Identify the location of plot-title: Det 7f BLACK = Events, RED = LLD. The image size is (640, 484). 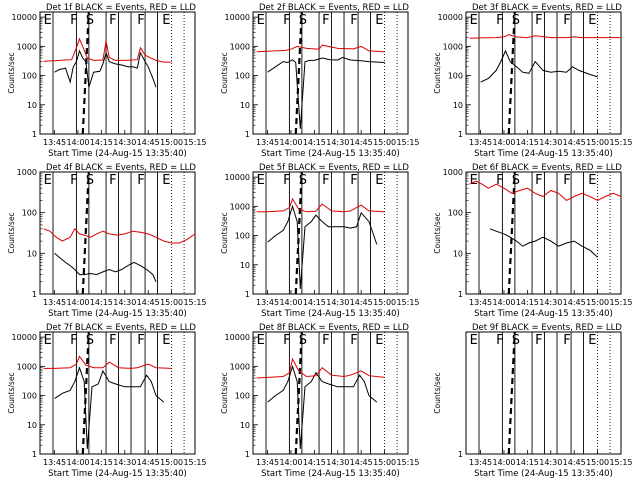
(121, 328).